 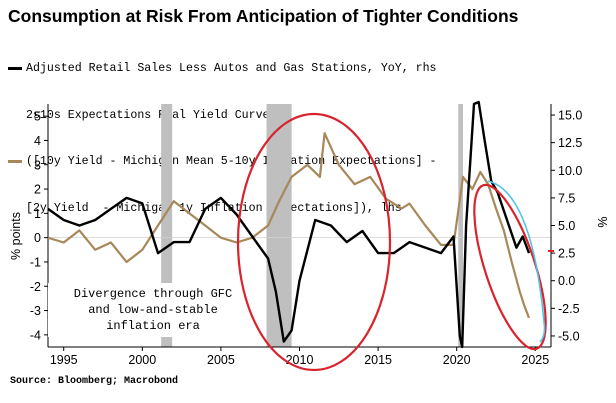 I want to click on left-tick-label: 5, so click(x=37, y=117).